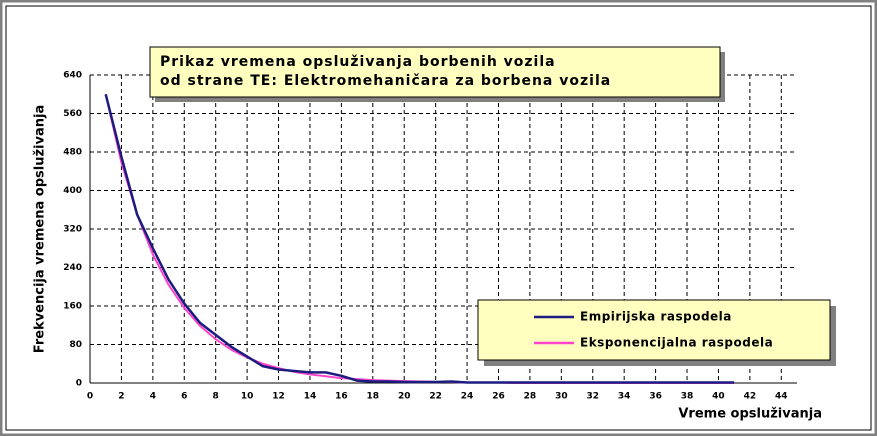 The height and width of the screenshot is (436, 877). What do you see at coordinates (750, 414) in the screenshot?
I see `x-axis-label: Vreme opsluživanja` at bounding box center [750, 414].